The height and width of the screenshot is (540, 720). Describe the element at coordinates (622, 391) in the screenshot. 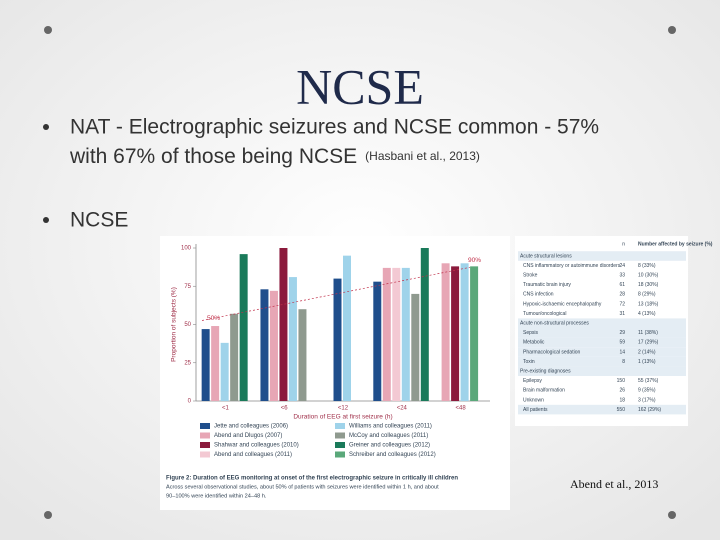

I see `table-cell: 26` at that location.